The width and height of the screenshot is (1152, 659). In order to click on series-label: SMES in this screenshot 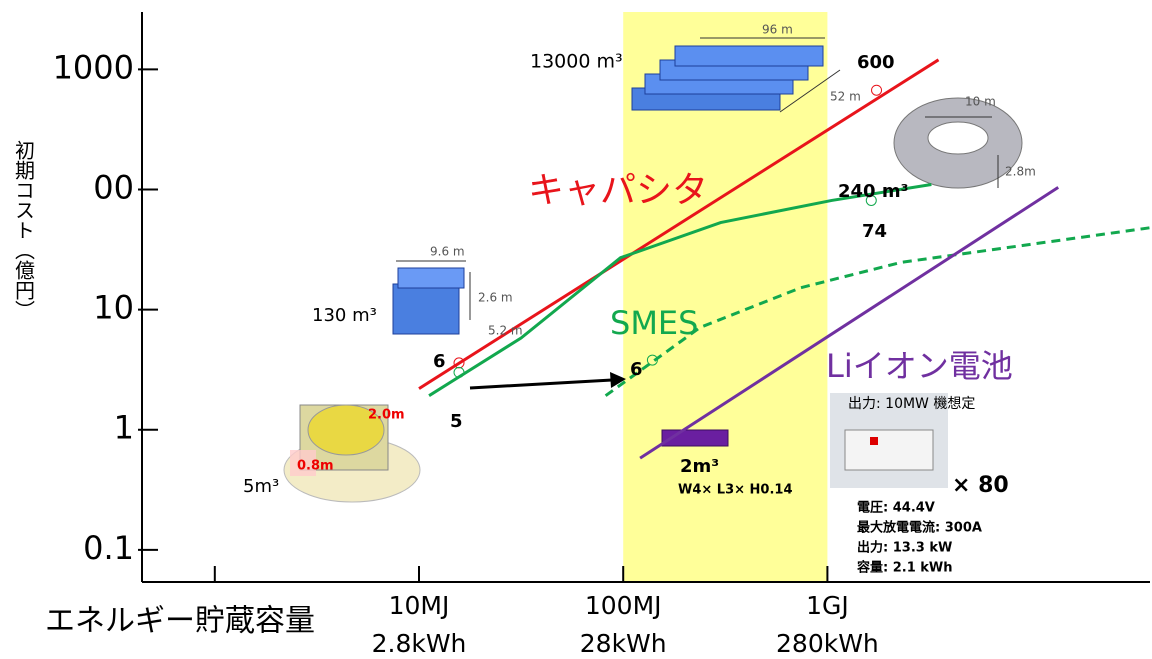, I will do `click(654, 323)`.